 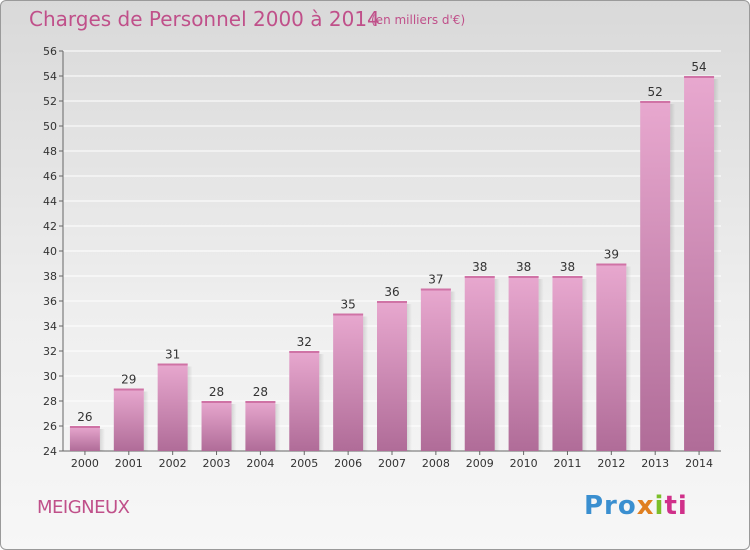 What do you see at coordinates (435, 280) in the screenshot?
I see `data-label: 37` at bounding box center [435, 280].